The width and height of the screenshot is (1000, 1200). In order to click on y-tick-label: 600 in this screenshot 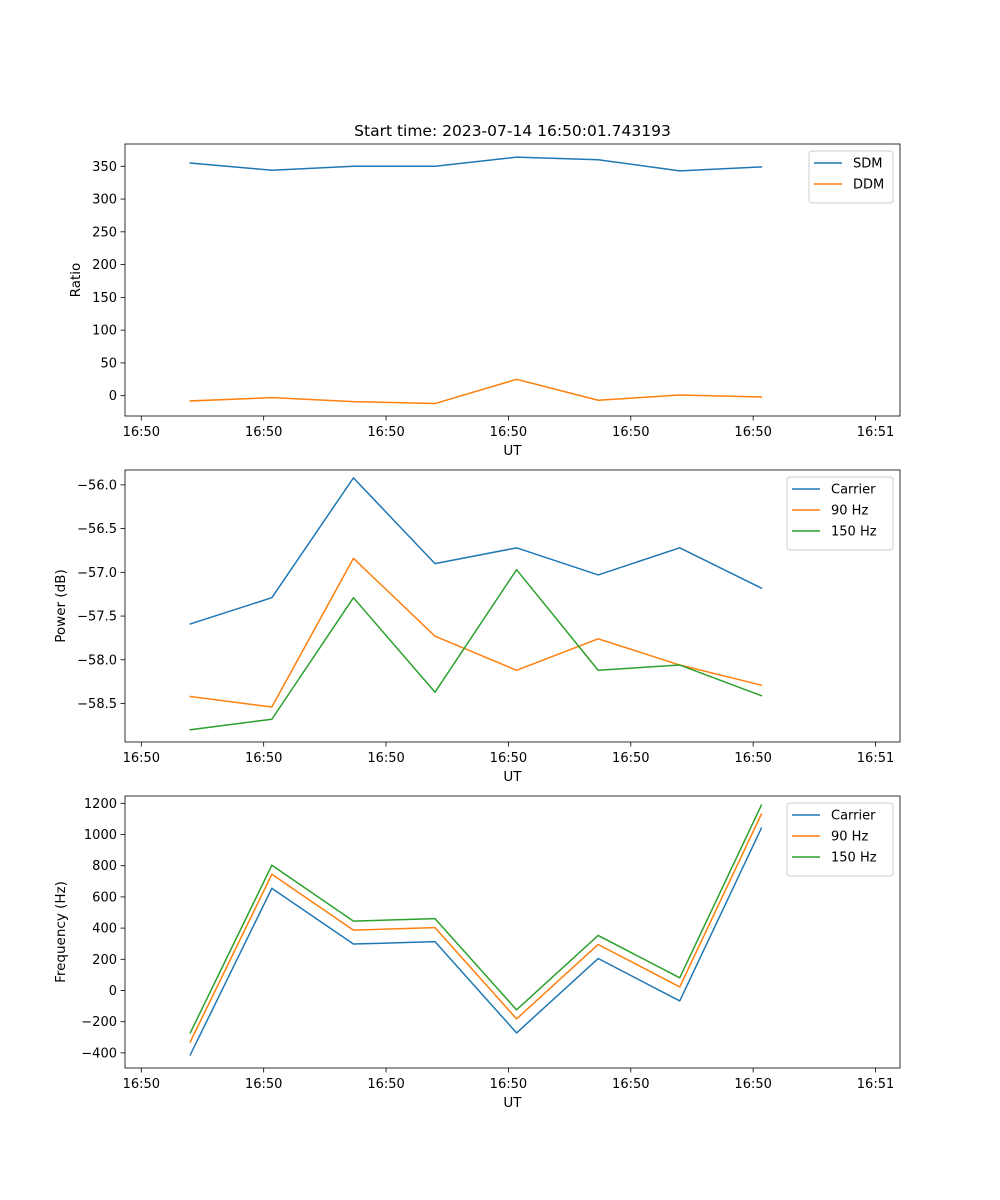, I will do `click(104, 897)`.